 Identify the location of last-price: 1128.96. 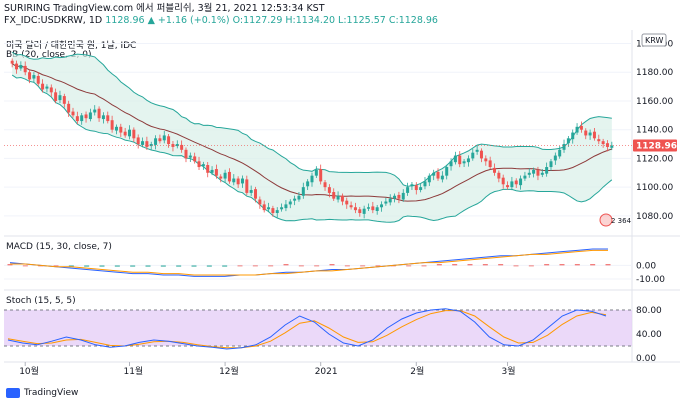
(125, 20).